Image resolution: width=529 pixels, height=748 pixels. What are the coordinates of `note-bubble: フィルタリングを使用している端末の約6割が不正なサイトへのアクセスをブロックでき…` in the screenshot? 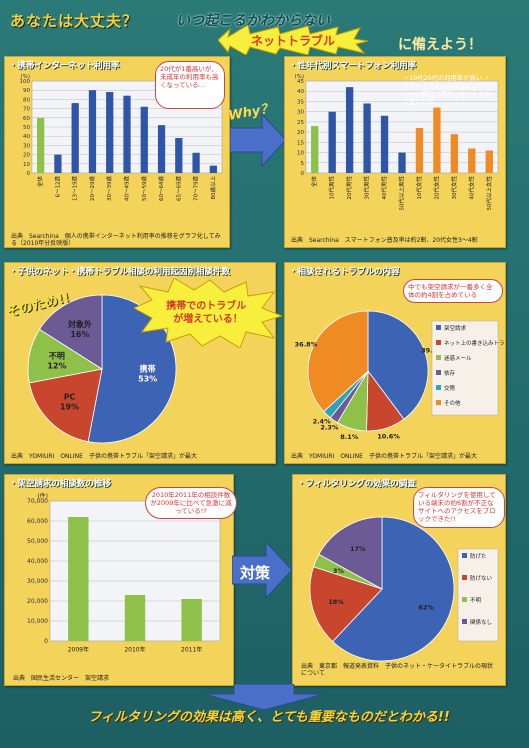 It's located at (459, 507).